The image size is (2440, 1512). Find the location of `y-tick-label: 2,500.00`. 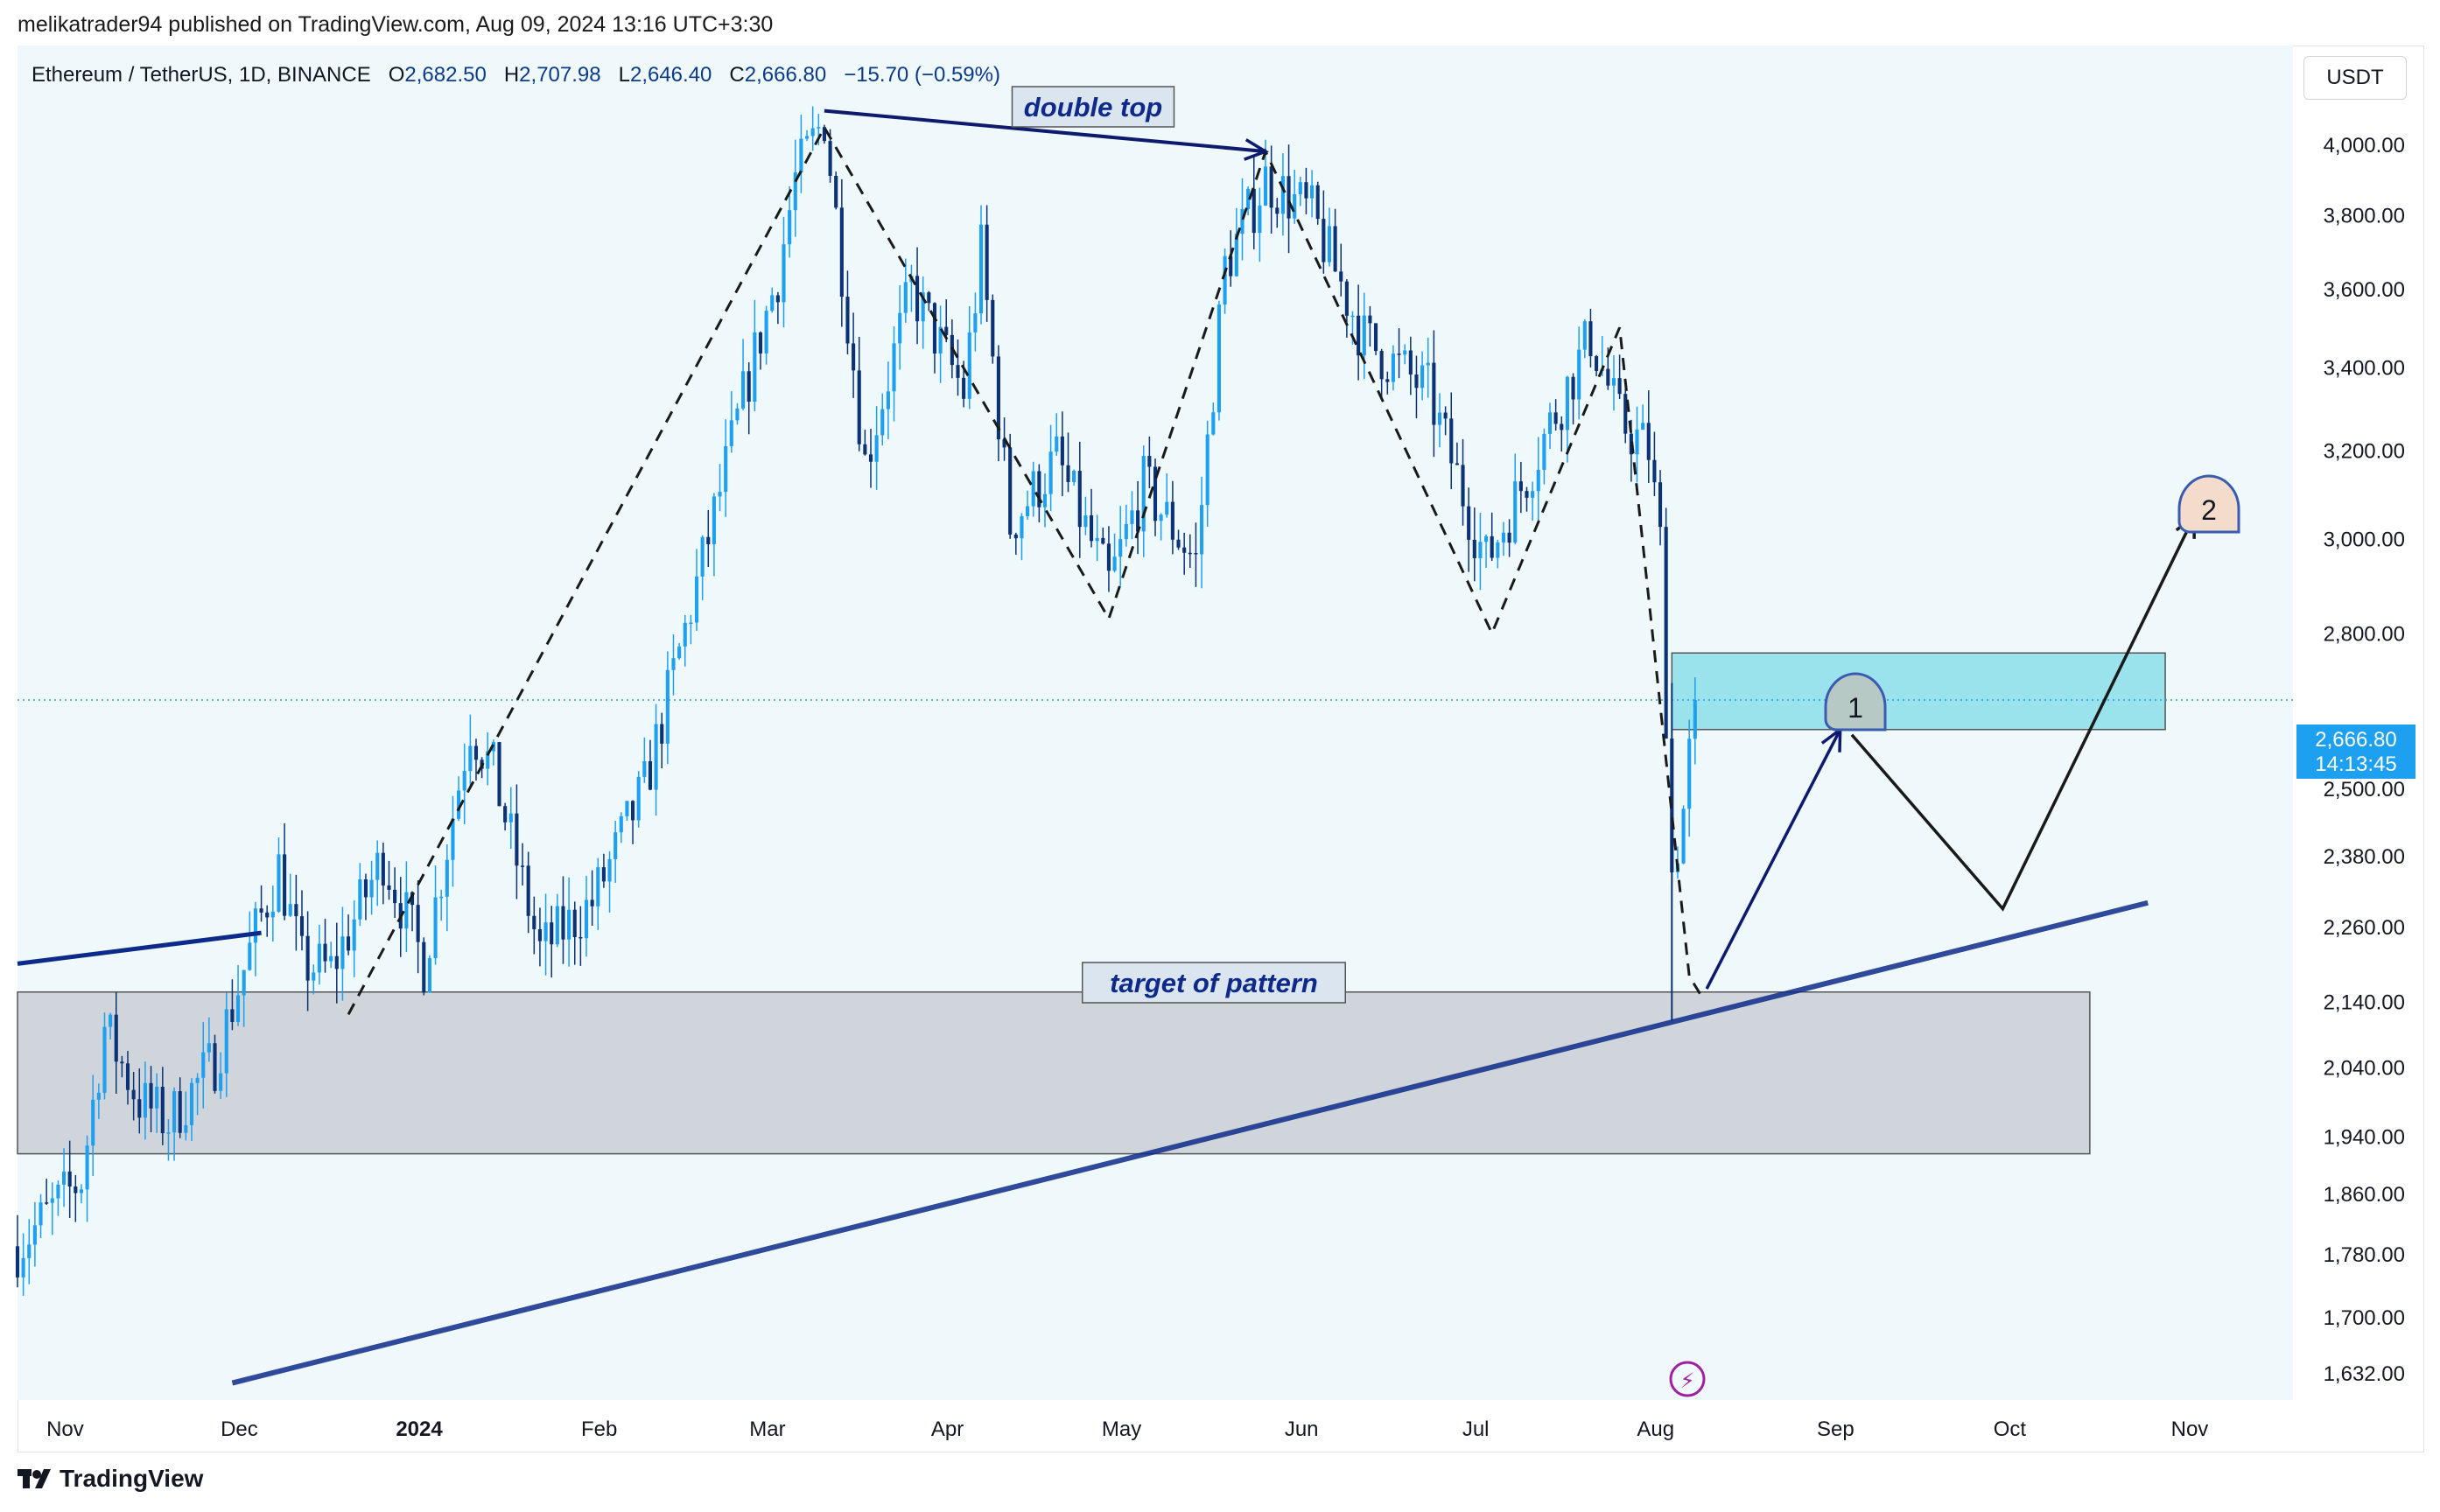

y-tick-label: 2,500.00 is located at coordinates (2364, 790).